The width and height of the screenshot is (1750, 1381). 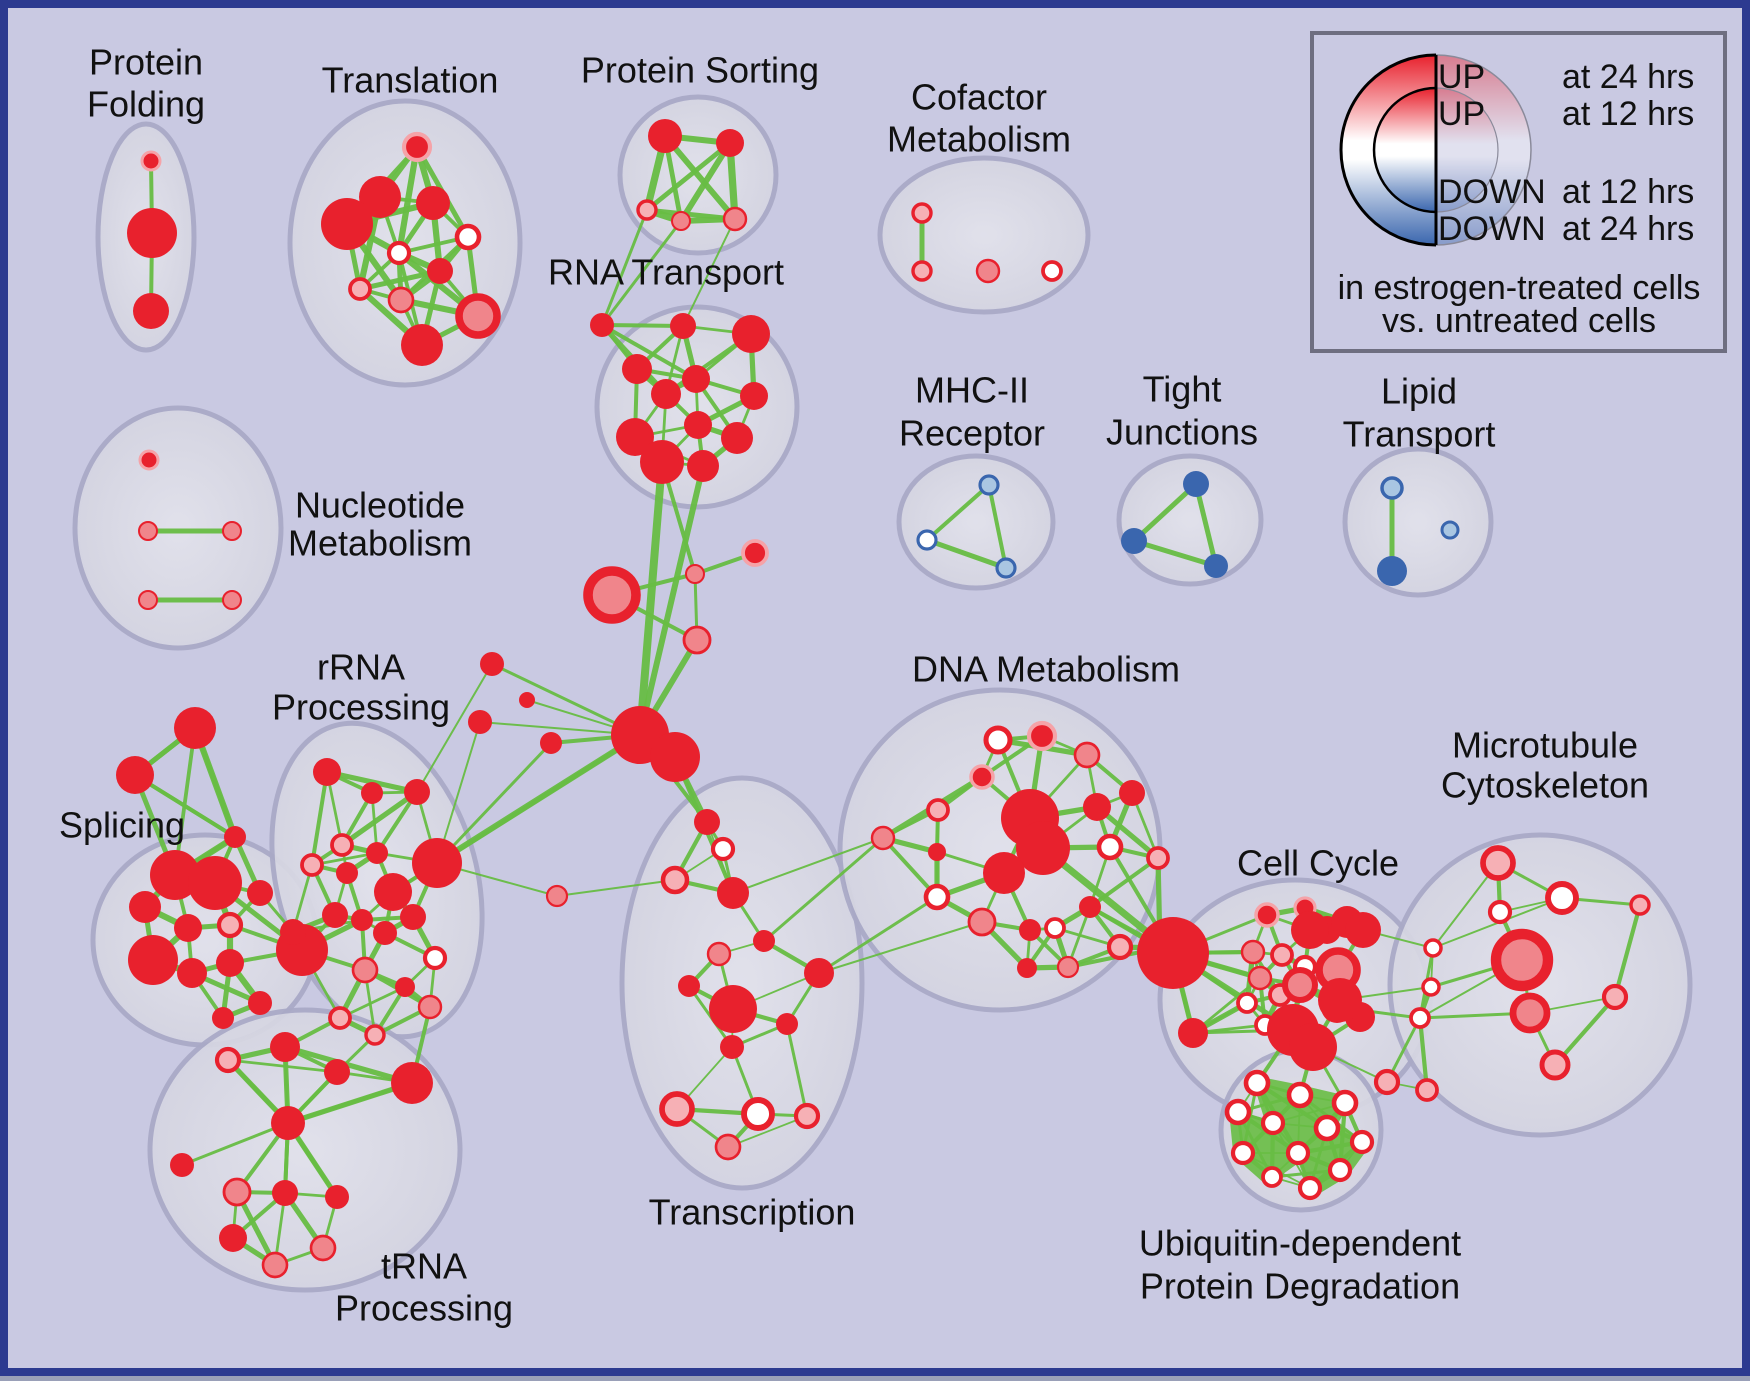 I want to click on cluster-label-mhc-ii-receptor: Receptor, so click(x=972, y=433).